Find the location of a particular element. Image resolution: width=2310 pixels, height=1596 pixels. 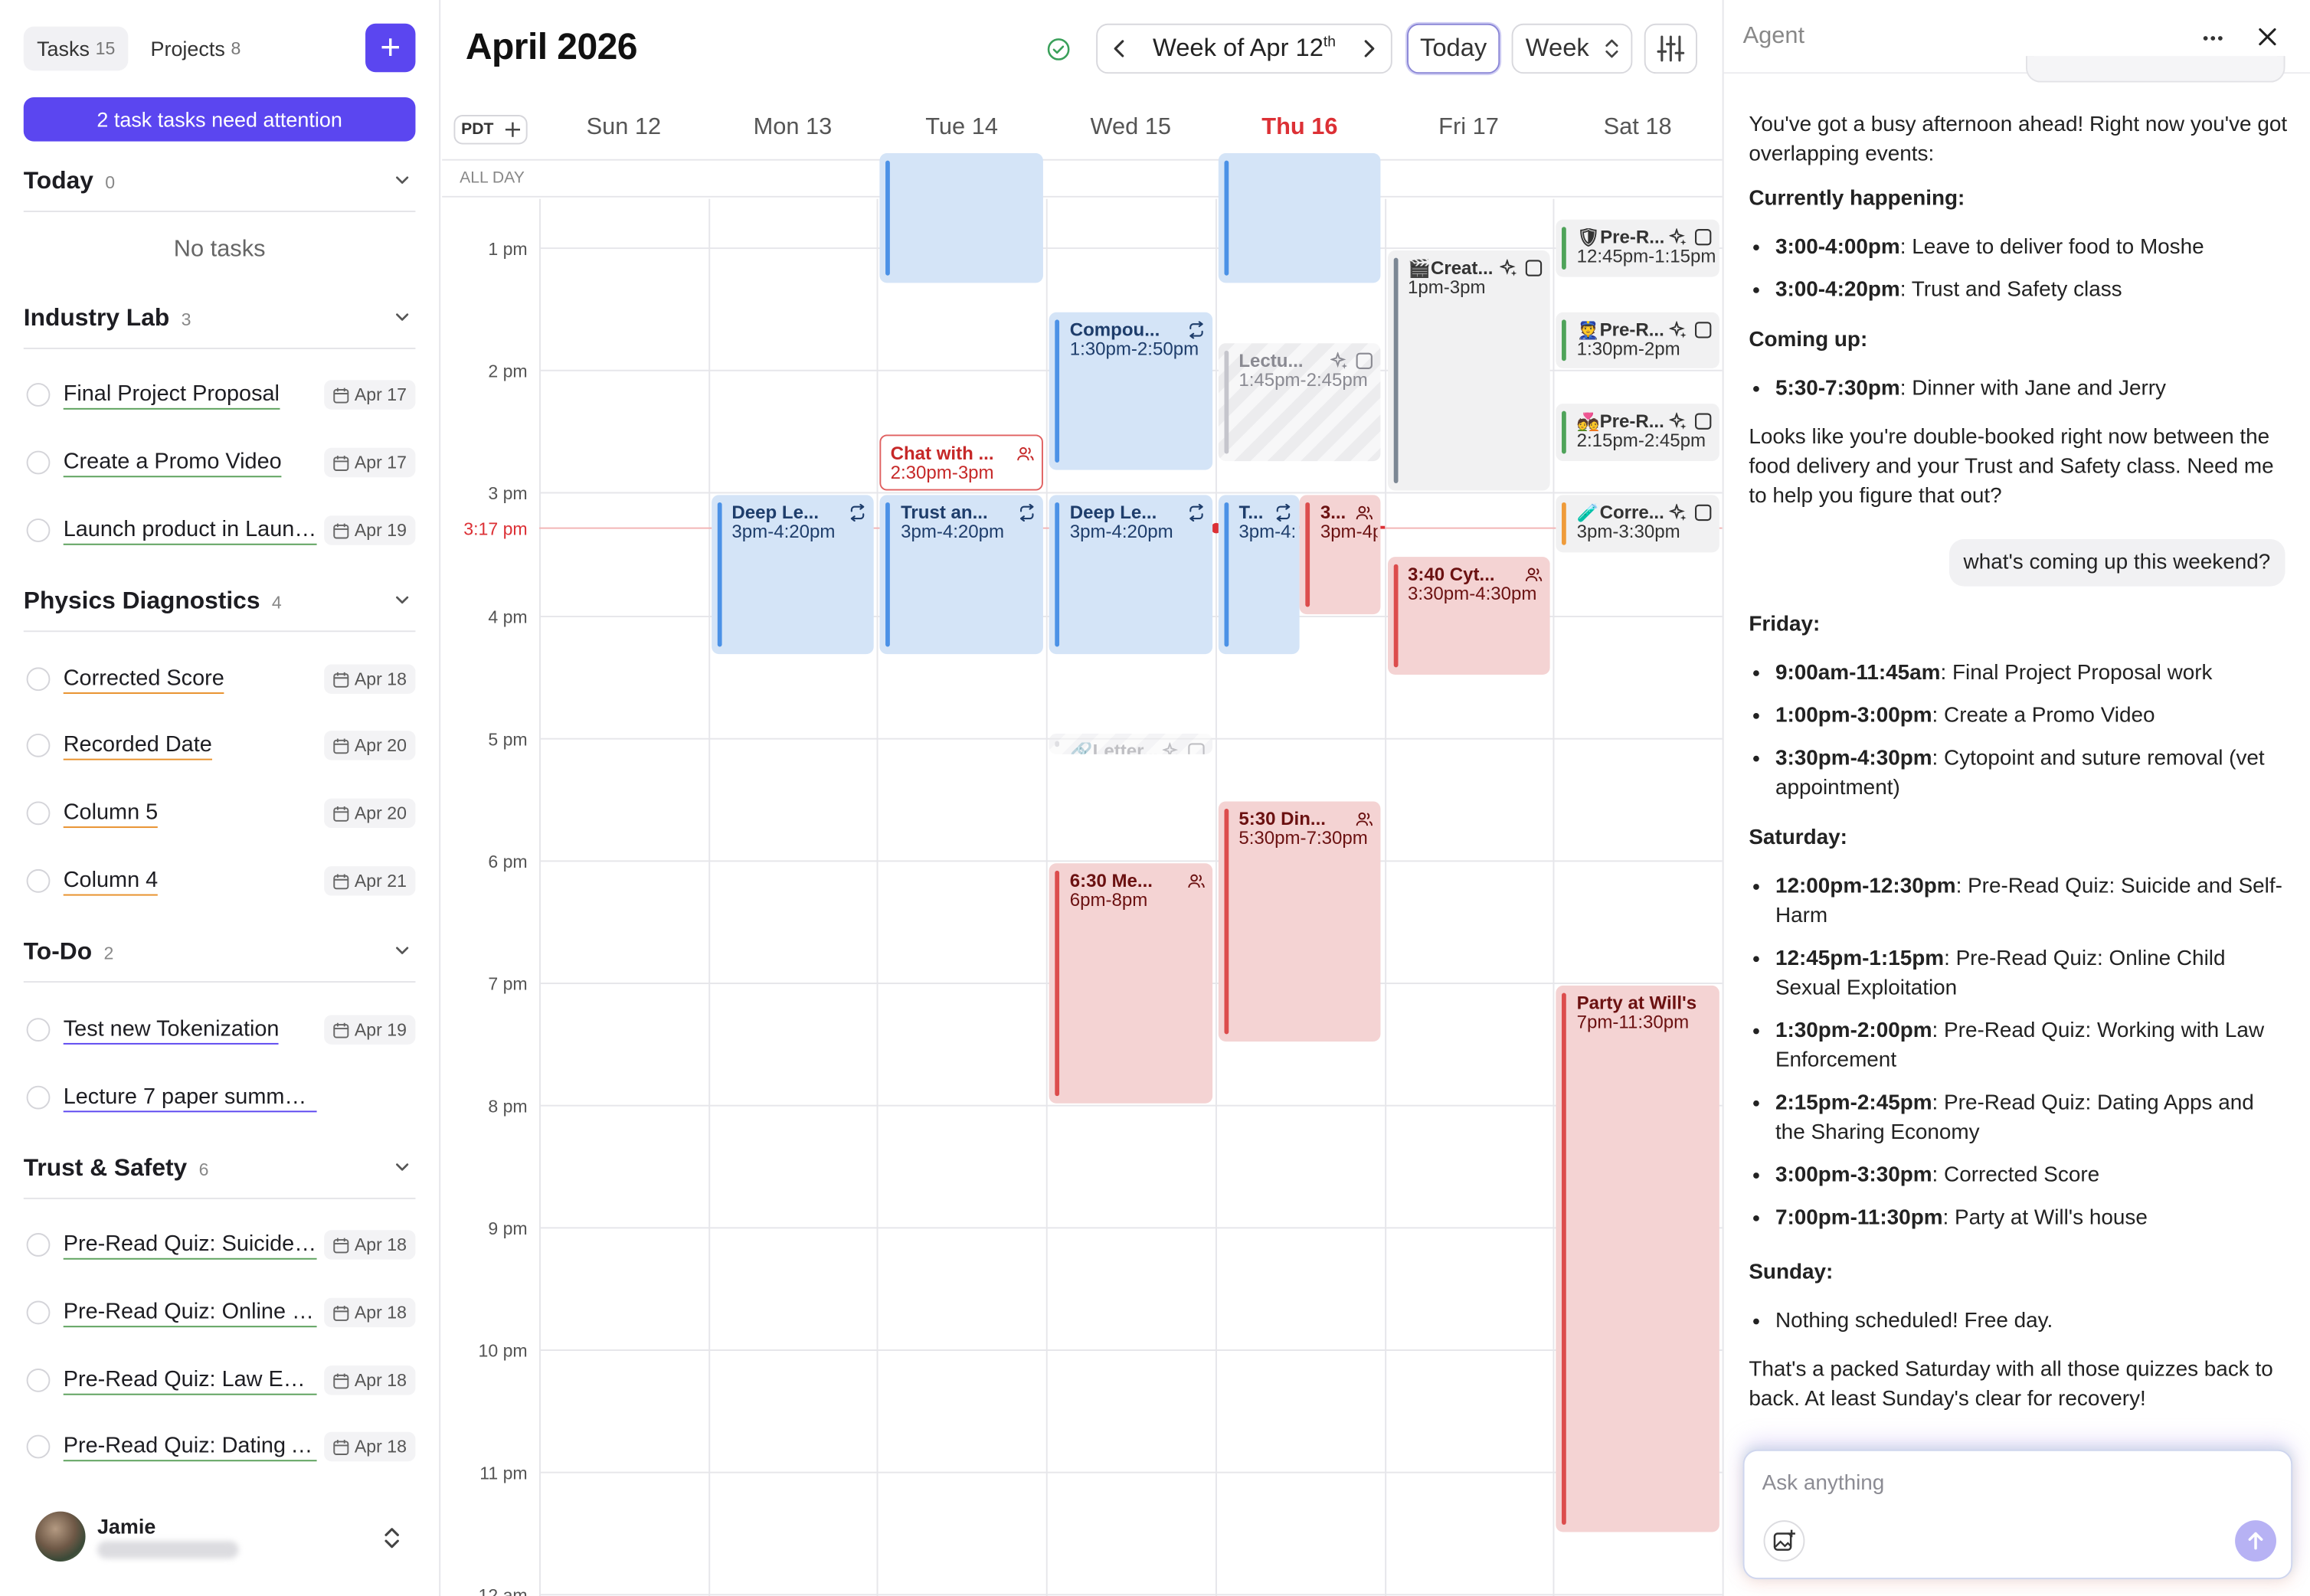

chevron-right-icon is located at coordinates (1369, 49).